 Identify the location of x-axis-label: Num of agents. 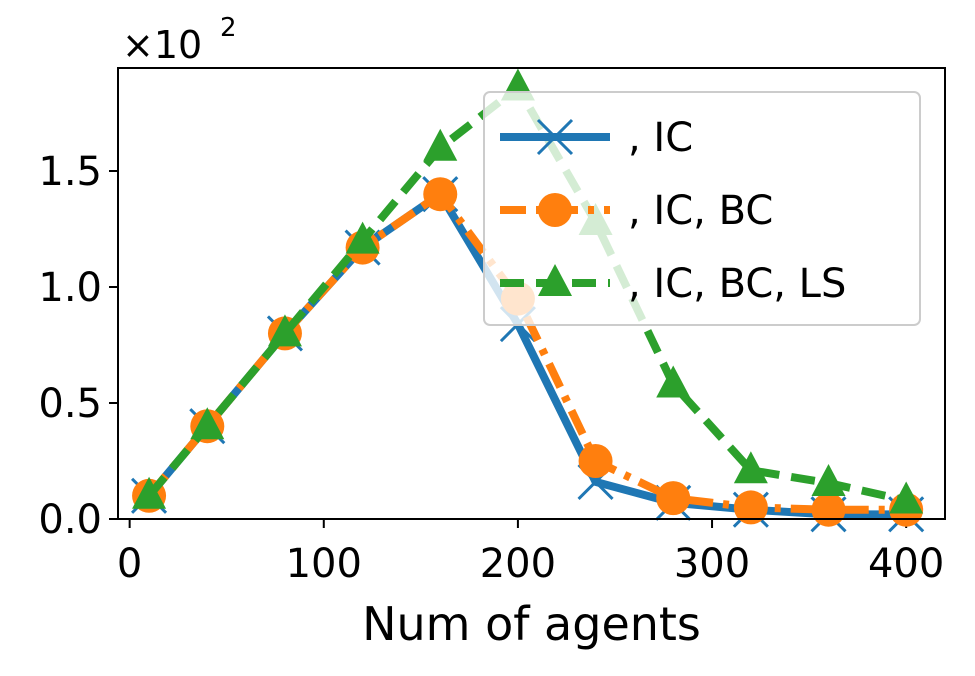
(531, 624).